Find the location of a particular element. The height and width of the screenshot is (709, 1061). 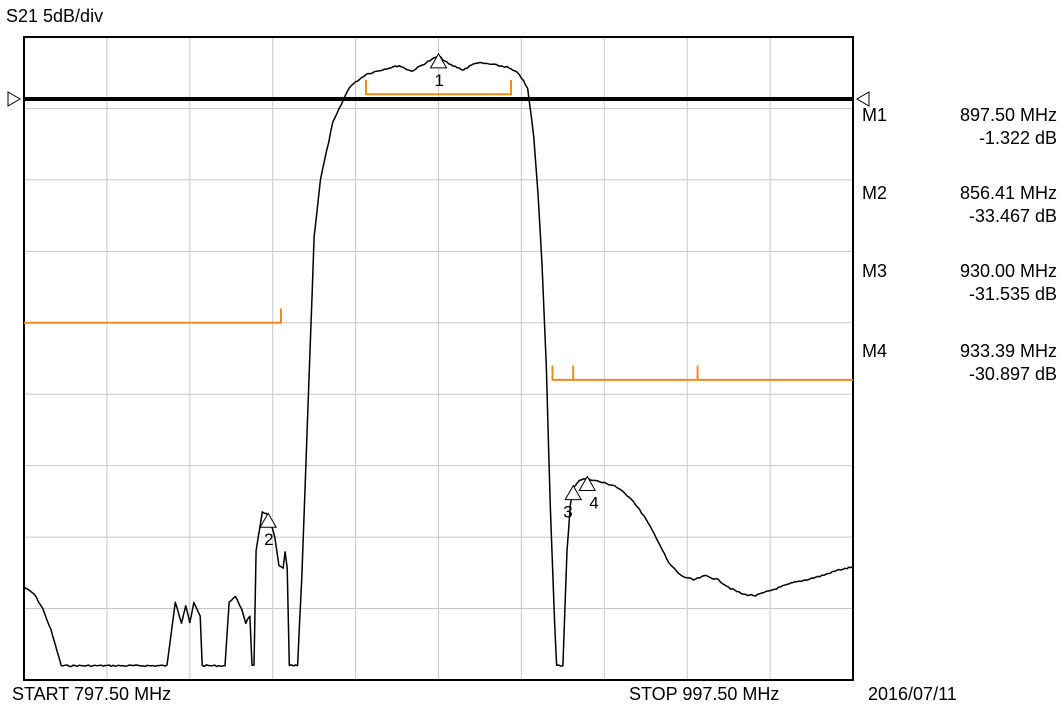

marker-readout-m2: M2 856.41 MHz -33.467 dB is located at coordinates (959, 205).